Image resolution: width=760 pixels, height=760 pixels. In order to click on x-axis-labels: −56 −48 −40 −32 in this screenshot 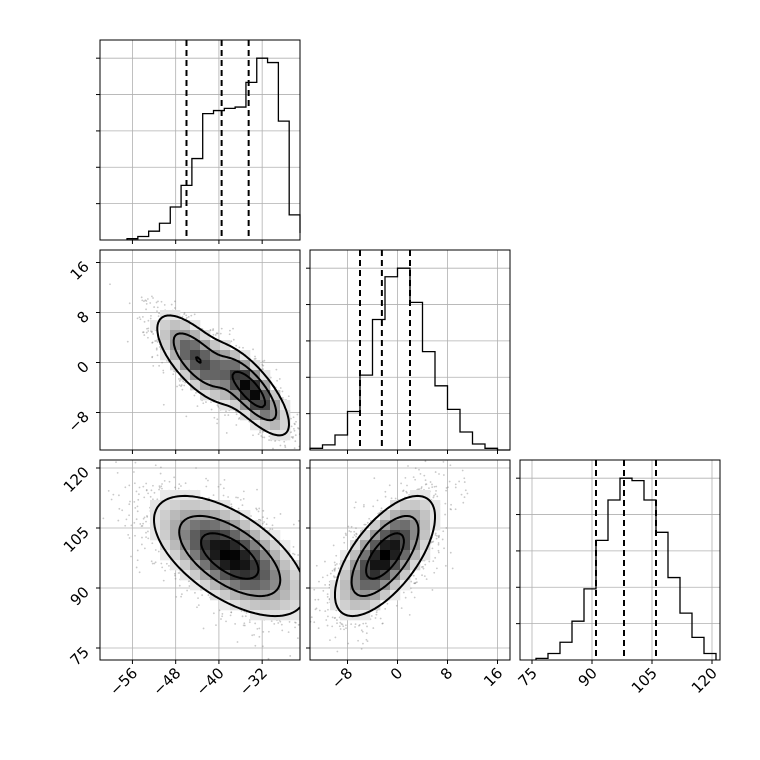, I will do `click(188, 681)`.